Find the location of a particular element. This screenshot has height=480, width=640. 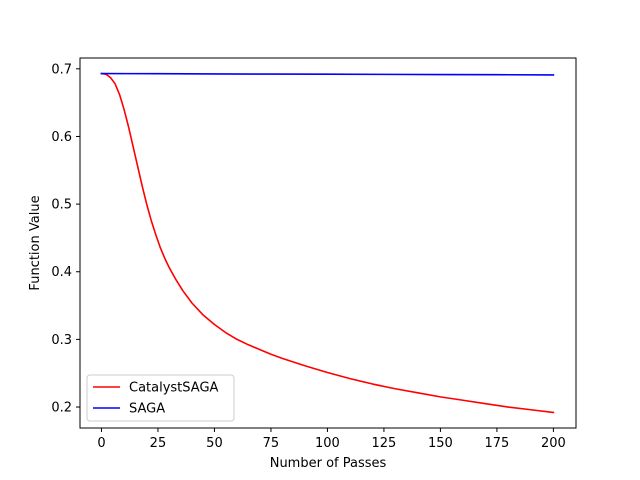

legend-label-catalystsaga: CatalystSAGA is located at coordinates (174, 388).